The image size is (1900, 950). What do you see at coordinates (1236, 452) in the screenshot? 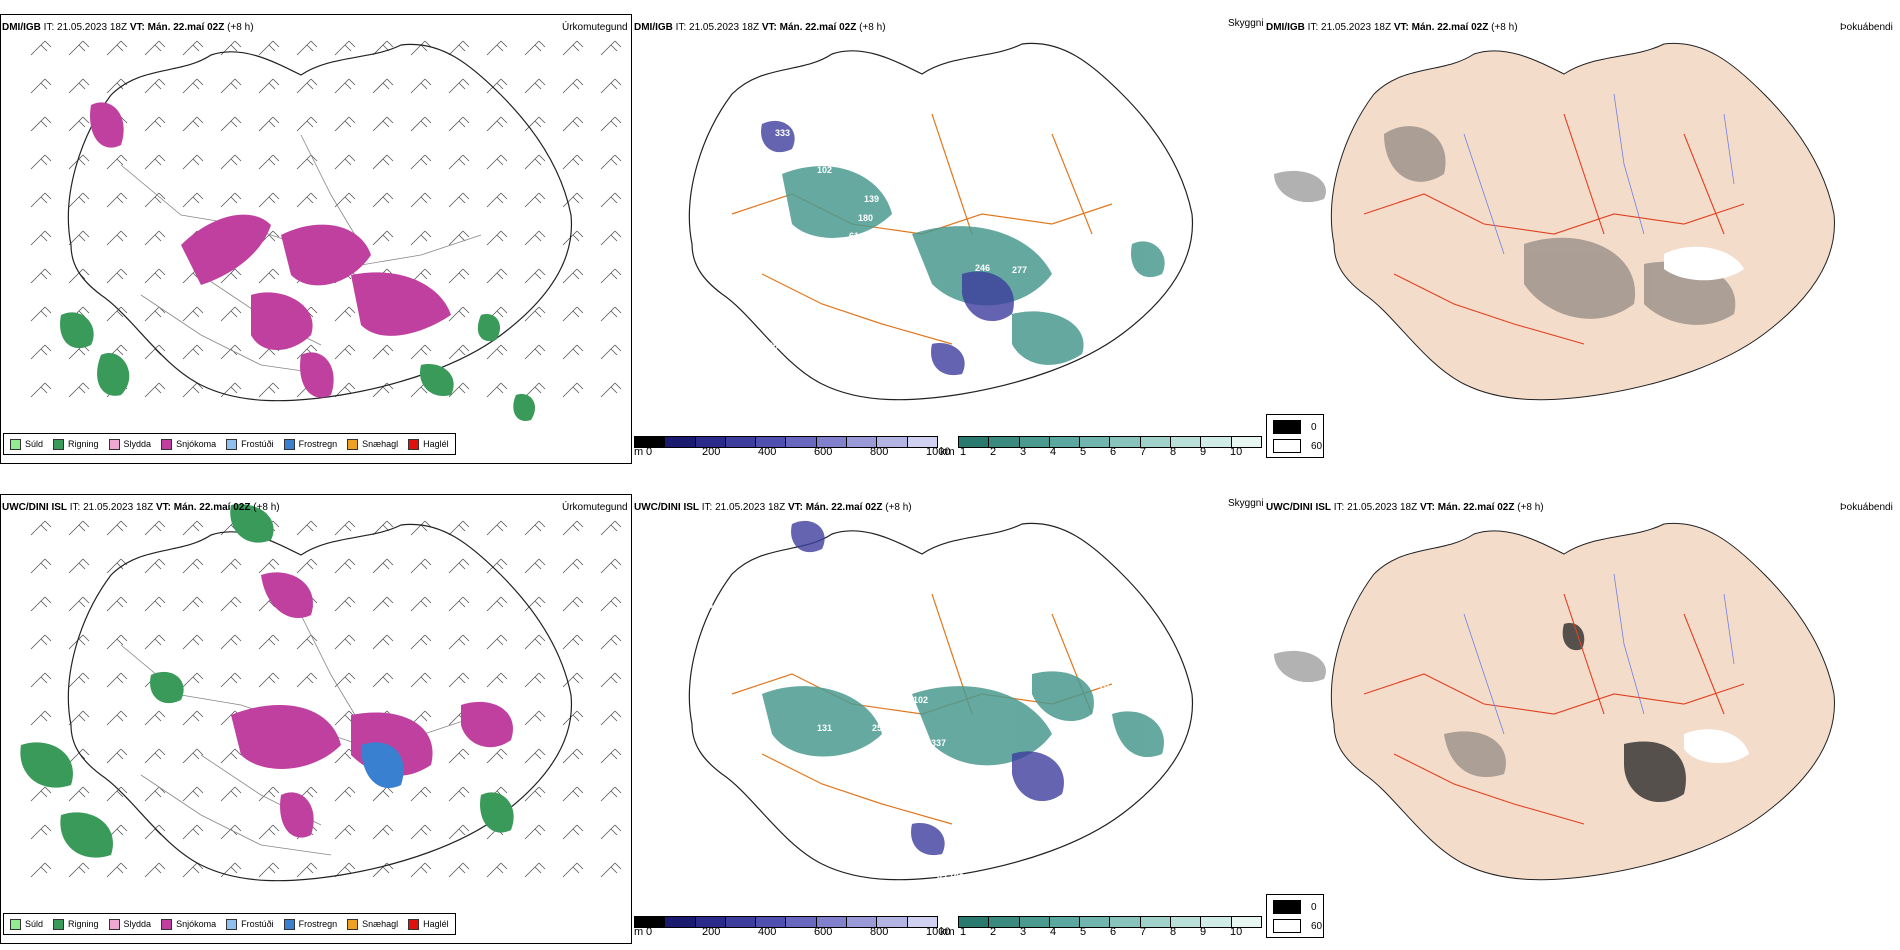
I see `tick-label: 10` at bounding box center [1236, 452].